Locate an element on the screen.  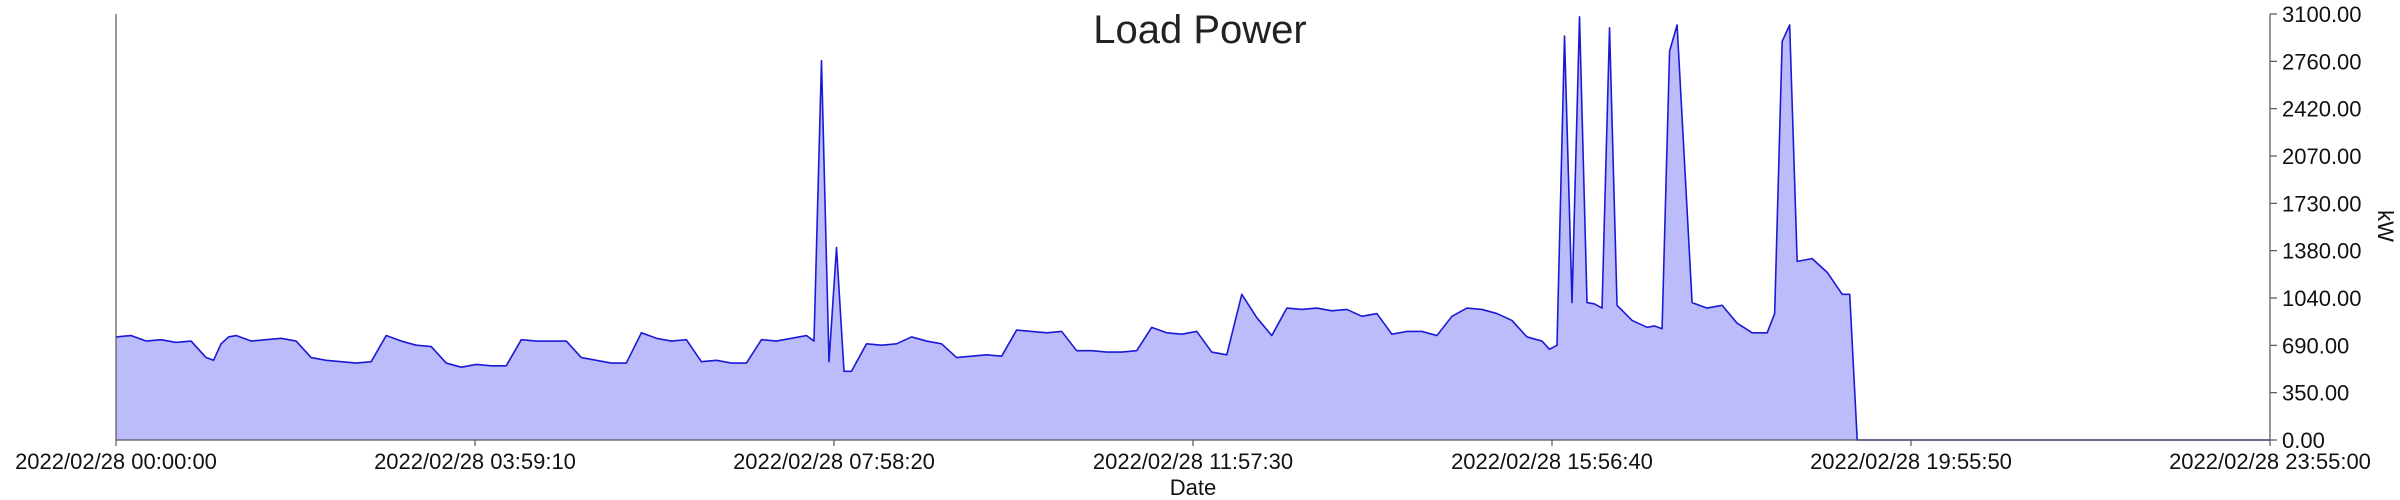
x-tick-label: 2022/02/28 15:56:40 is located at coordinates (1552, 461).